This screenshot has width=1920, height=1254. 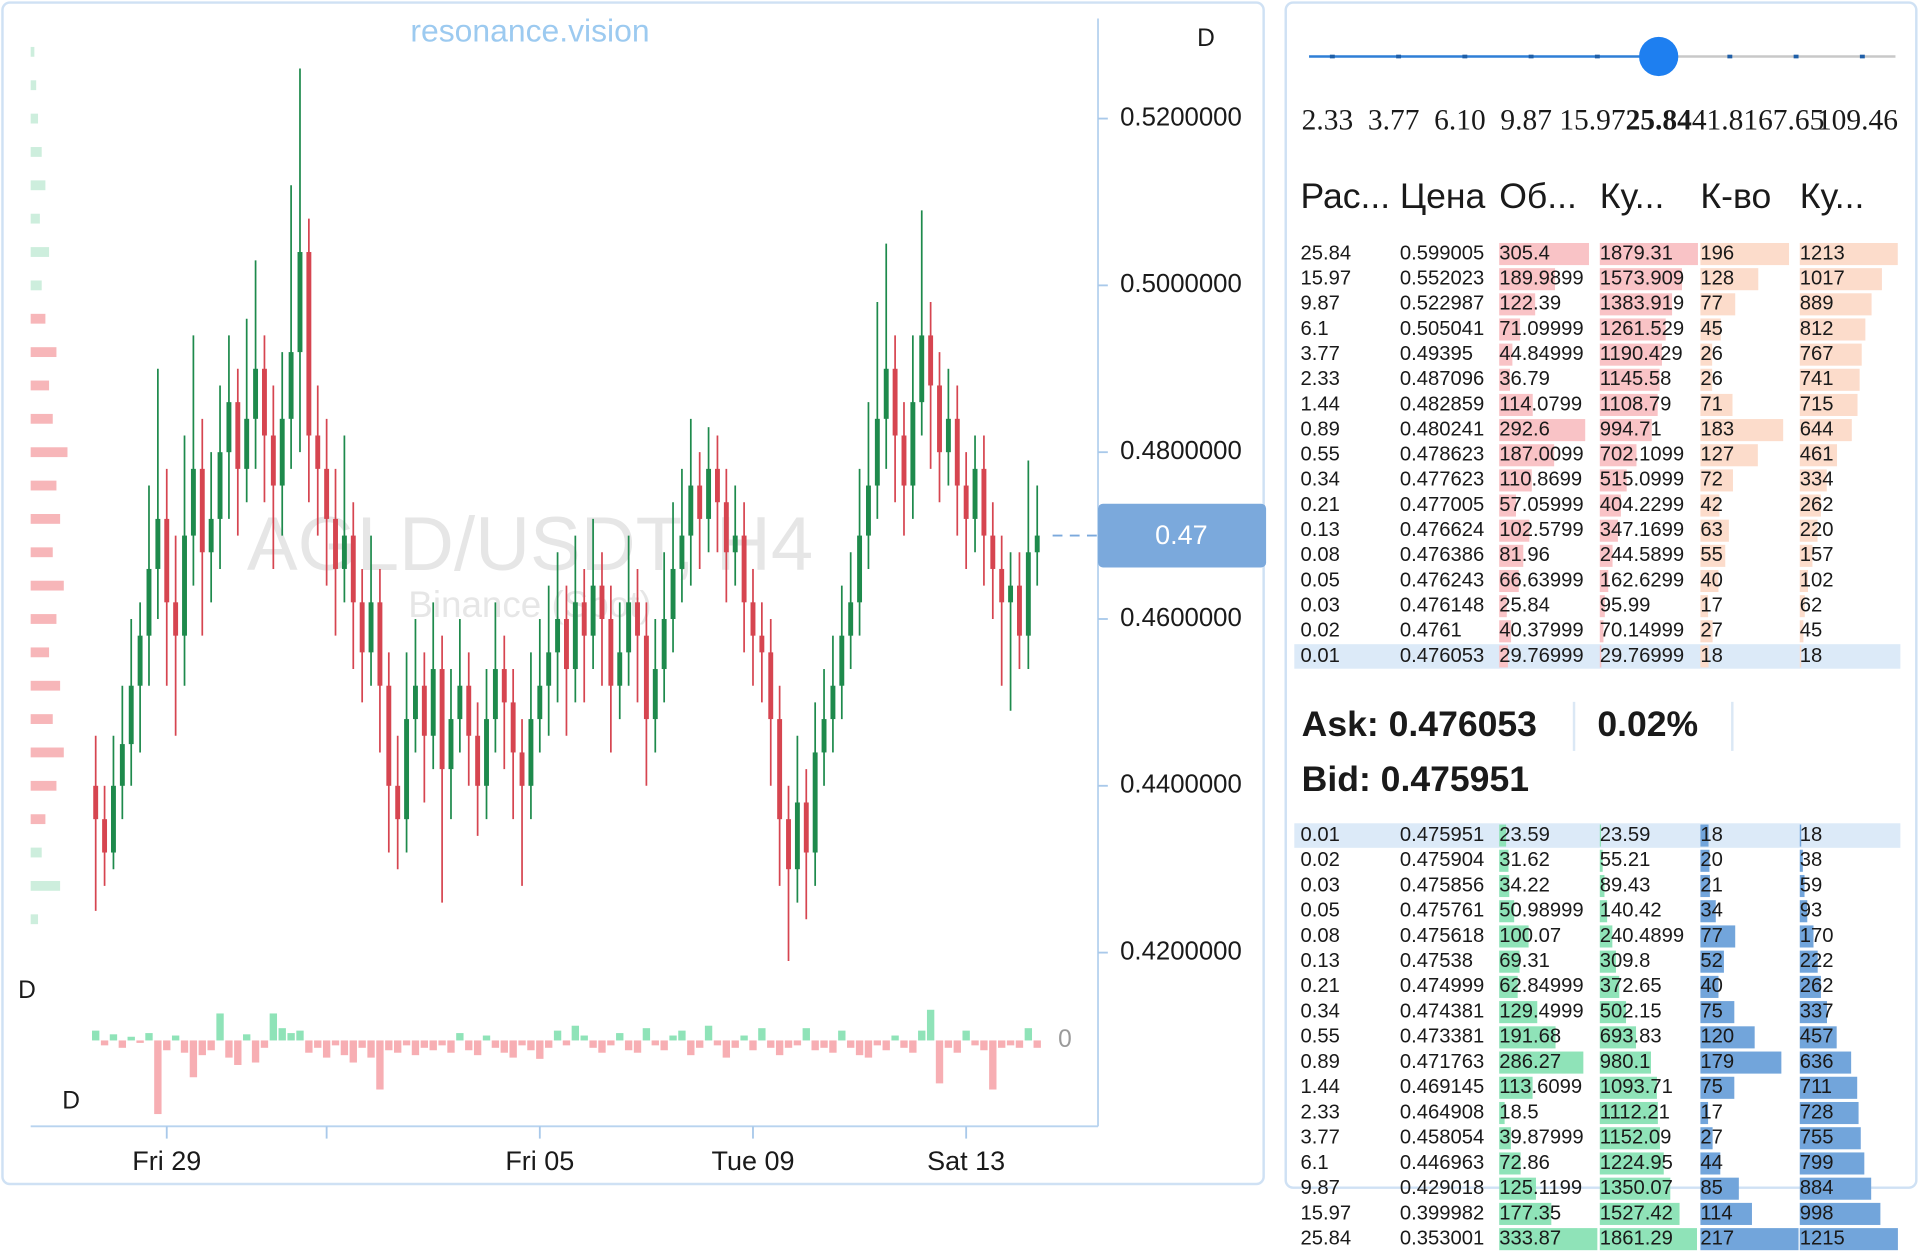 What do you see at coordinates (1442, 656) in the screenshot?
I see `cell: 0.476053` at bounding box center [1442, 656].